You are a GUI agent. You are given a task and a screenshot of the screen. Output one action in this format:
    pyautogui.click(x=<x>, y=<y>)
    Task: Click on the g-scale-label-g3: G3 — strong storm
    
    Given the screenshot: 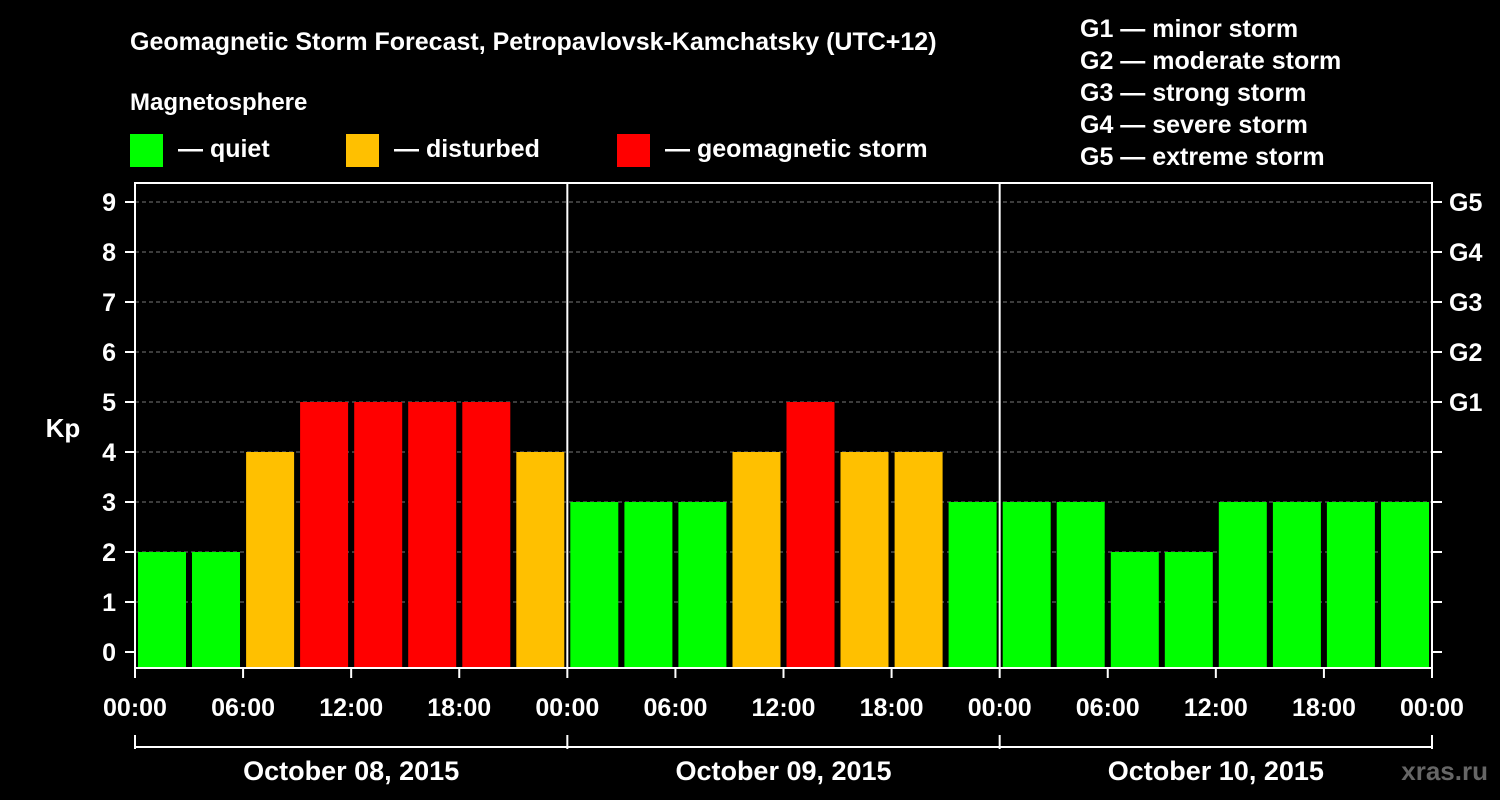 What is the action you would take?
    pyautogui.click(x=1193, y=93)
    